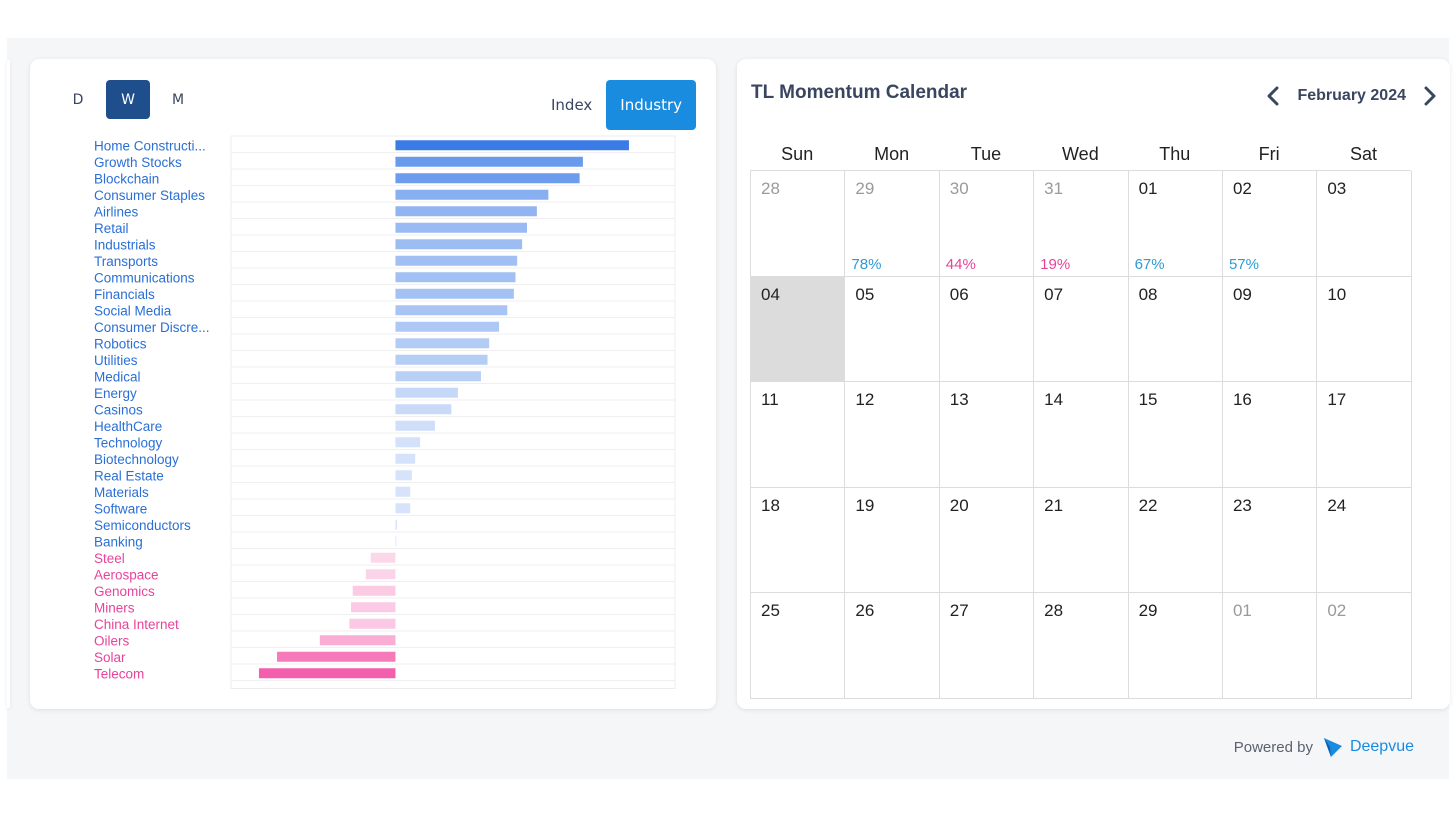 The width and height of the screenshot is (1456, 819). I want to click on calendar-day: 08, so click(1175, 329).